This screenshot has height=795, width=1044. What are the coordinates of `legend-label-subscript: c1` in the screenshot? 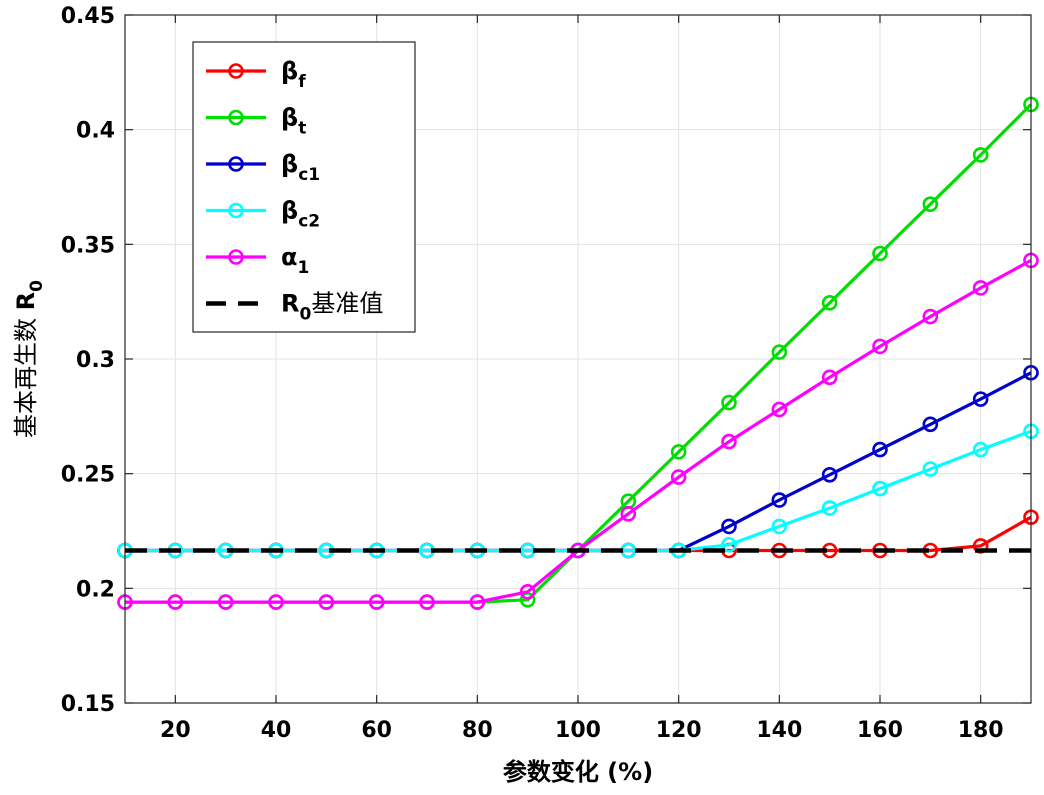 It's located at (309, 175).